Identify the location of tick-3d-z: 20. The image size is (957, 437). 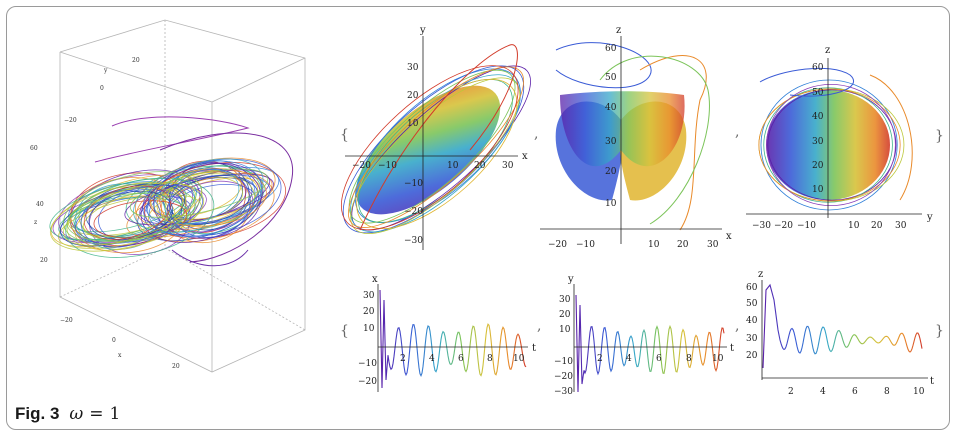
(44, 260).